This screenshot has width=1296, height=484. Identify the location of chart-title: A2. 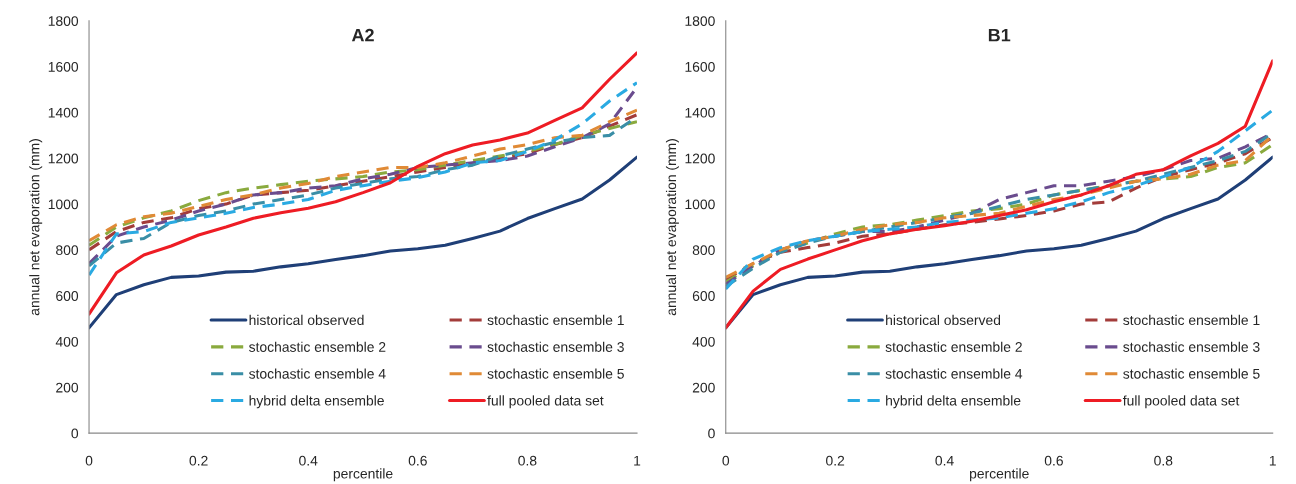
(362, 35).